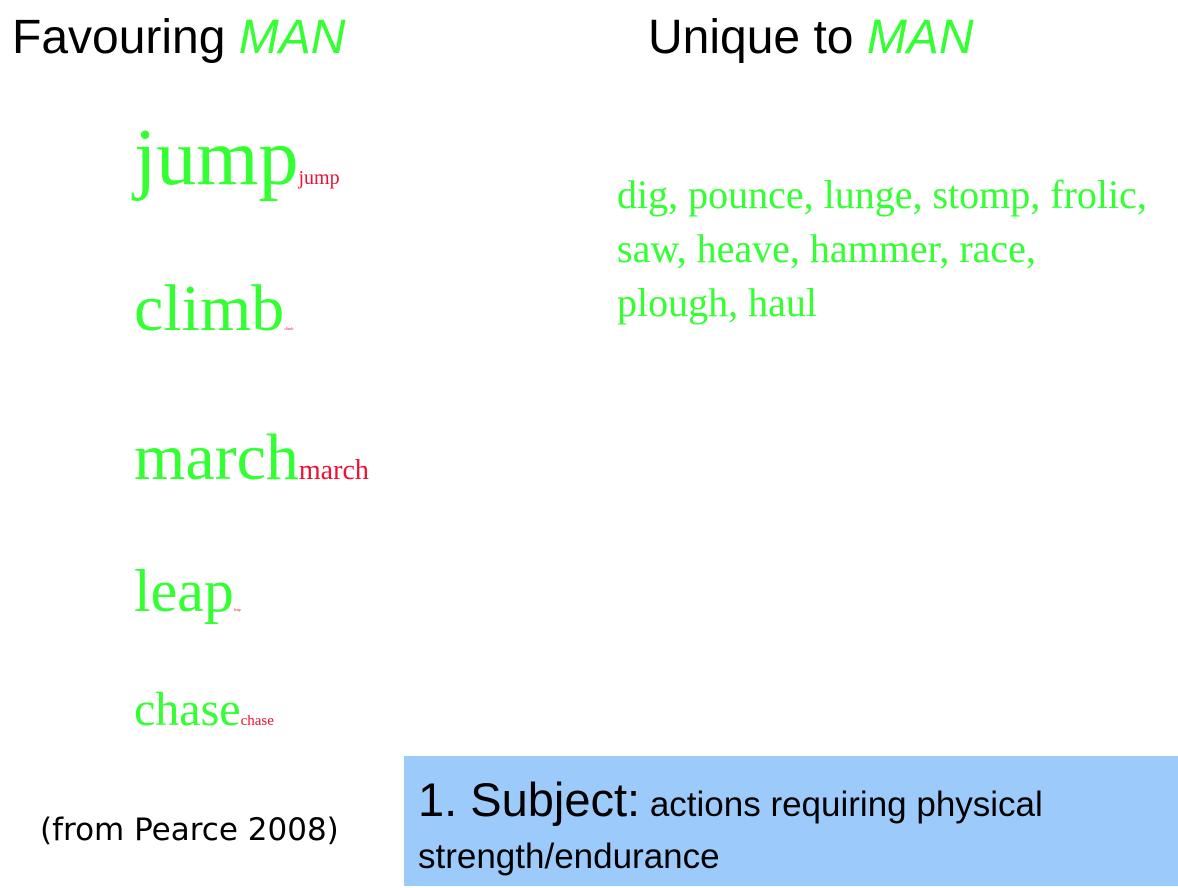 Image resolution: width=1178 pixels, height=888 pixels. What do you see at coordinates (125, 37) in the screenshot?
I see `favouring-heading-prefix: Favouring` at bounding box center [125, 37].